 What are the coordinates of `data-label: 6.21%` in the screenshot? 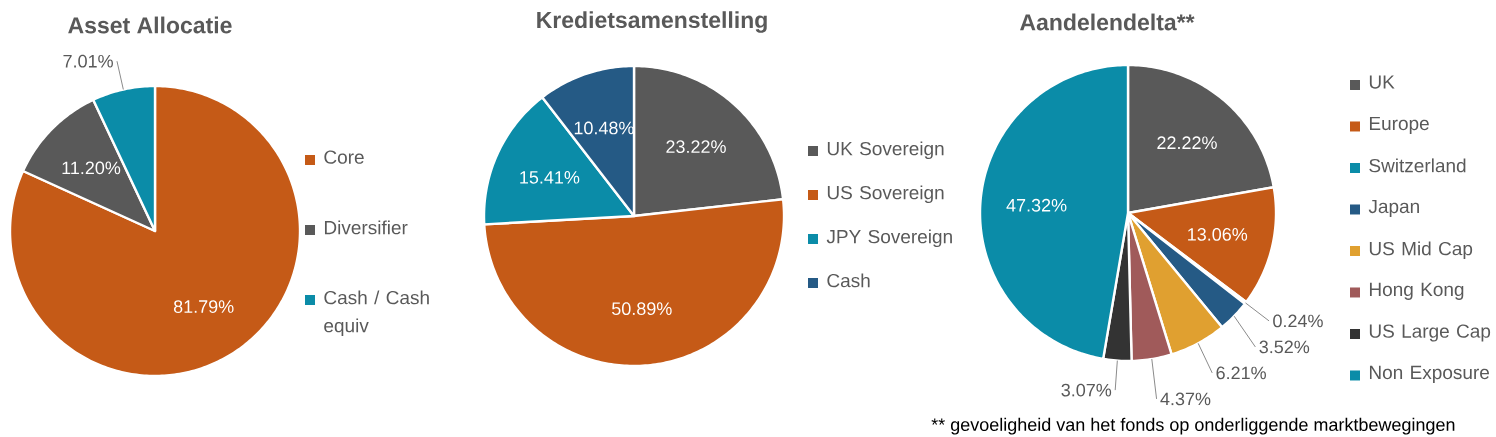 It's located at (1241, 373).